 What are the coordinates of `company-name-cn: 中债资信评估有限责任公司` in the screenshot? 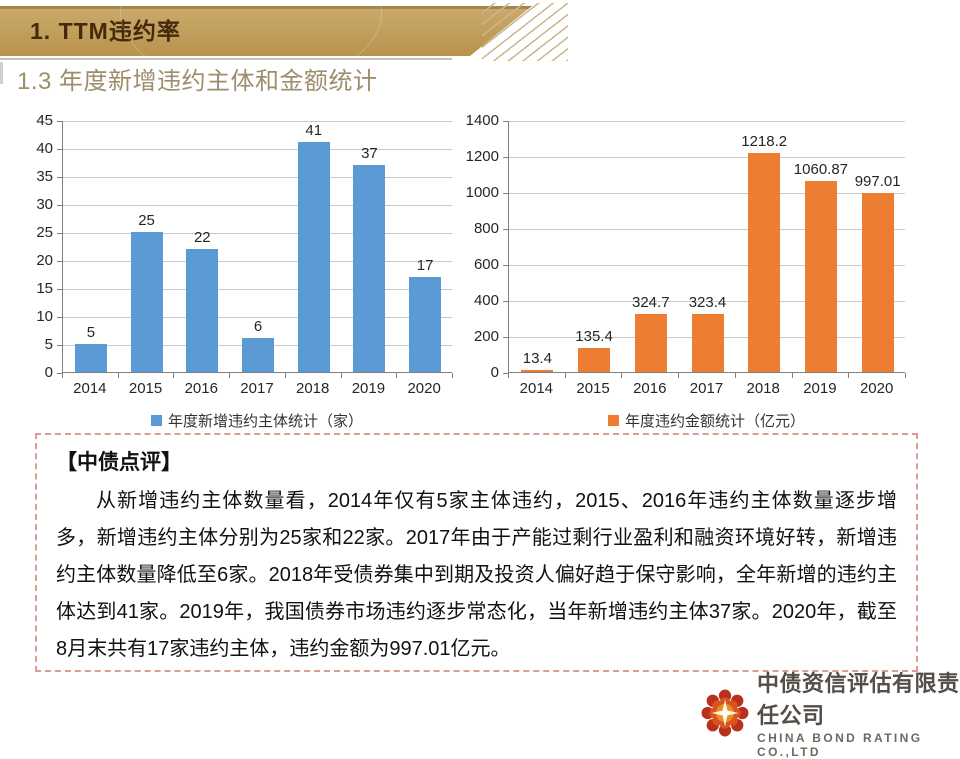 It's located at (858, 699).